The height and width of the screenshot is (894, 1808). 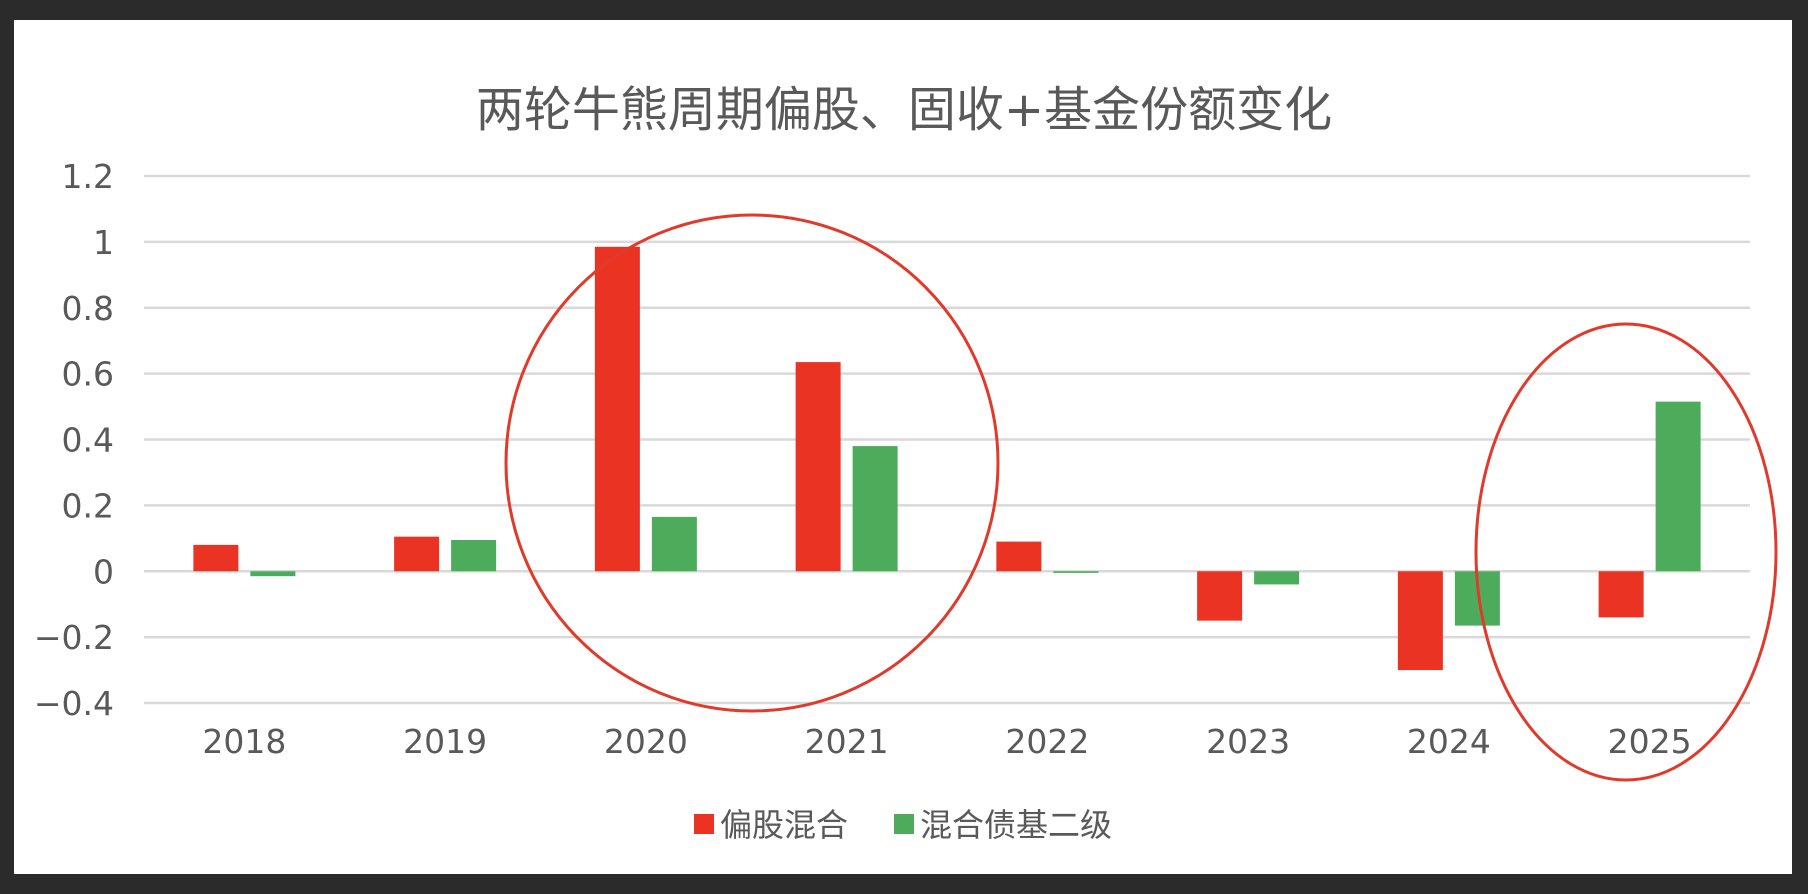 What do you see at coordinates (847, 741) in the screenshot?
I see `x-tick-label: 2021` at bounding box center [847, 741].